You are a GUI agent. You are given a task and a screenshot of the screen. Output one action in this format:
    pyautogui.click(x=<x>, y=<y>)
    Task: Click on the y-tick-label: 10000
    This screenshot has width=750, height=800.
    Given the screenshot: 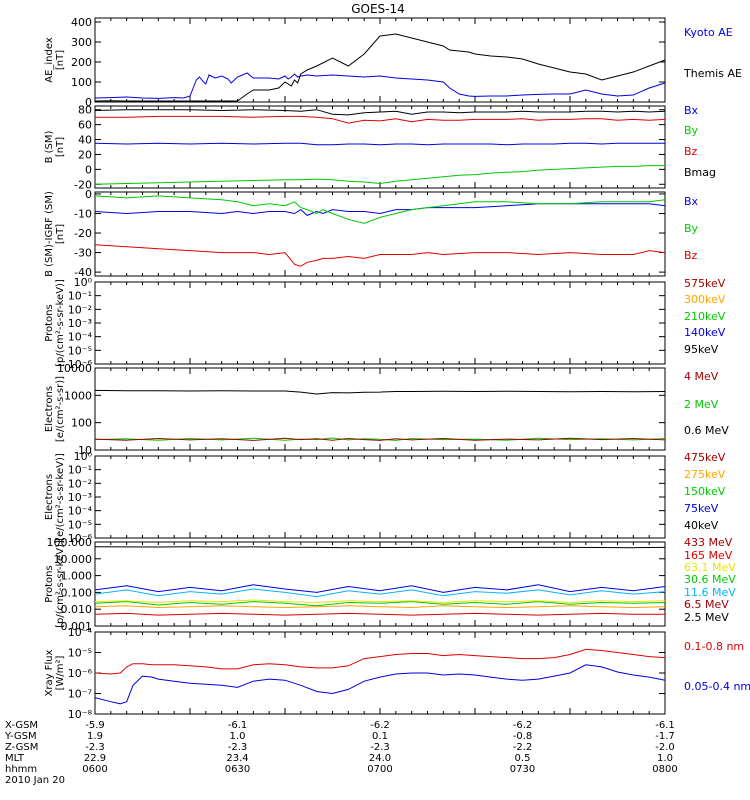 What is the action you would take?
    pyautogui.click(x=74, y=368)
    